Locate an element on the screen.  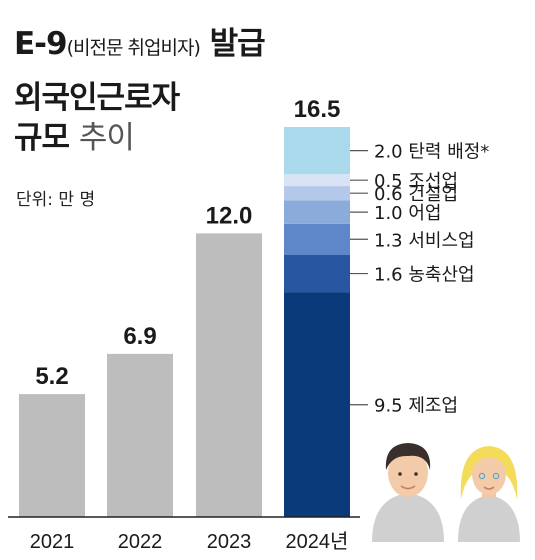
value-label-0: 5.2 is located at coordinates (51, 376).